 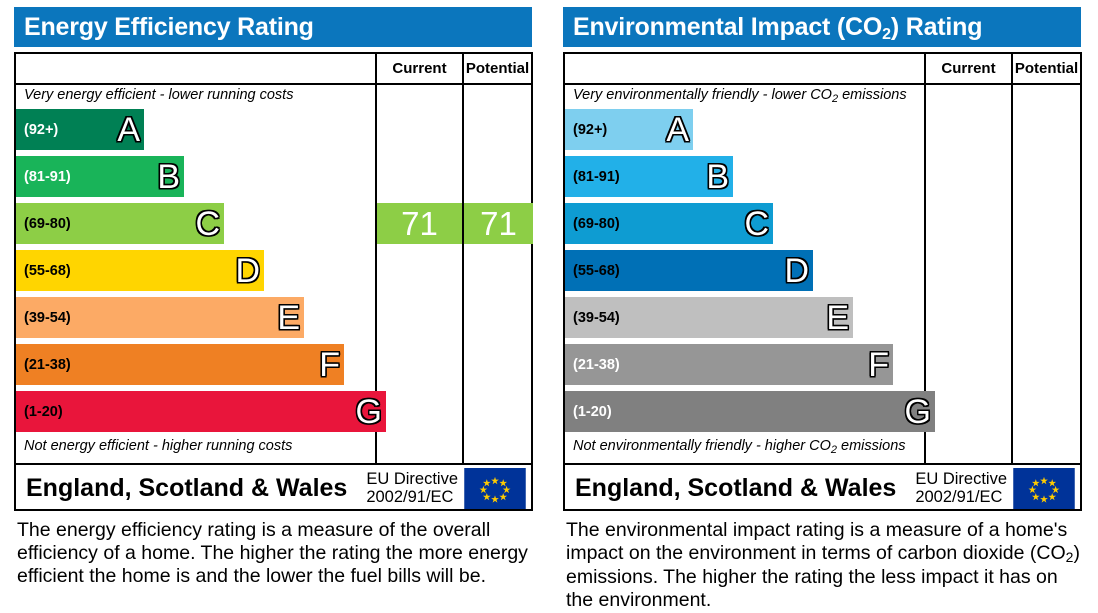 I want to click on title-co2-subscript: 2, so click(x=886, y=34).